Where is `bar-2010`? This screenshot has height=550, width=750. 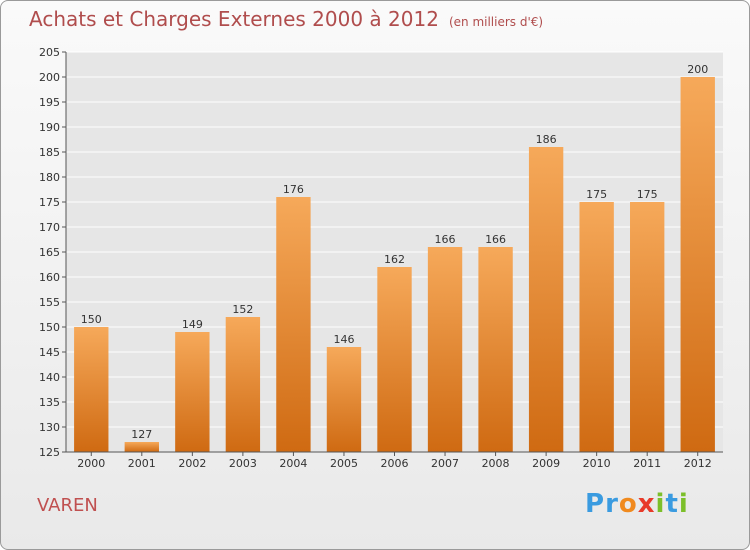 bar-2010 is located at coordinates (596, 327).